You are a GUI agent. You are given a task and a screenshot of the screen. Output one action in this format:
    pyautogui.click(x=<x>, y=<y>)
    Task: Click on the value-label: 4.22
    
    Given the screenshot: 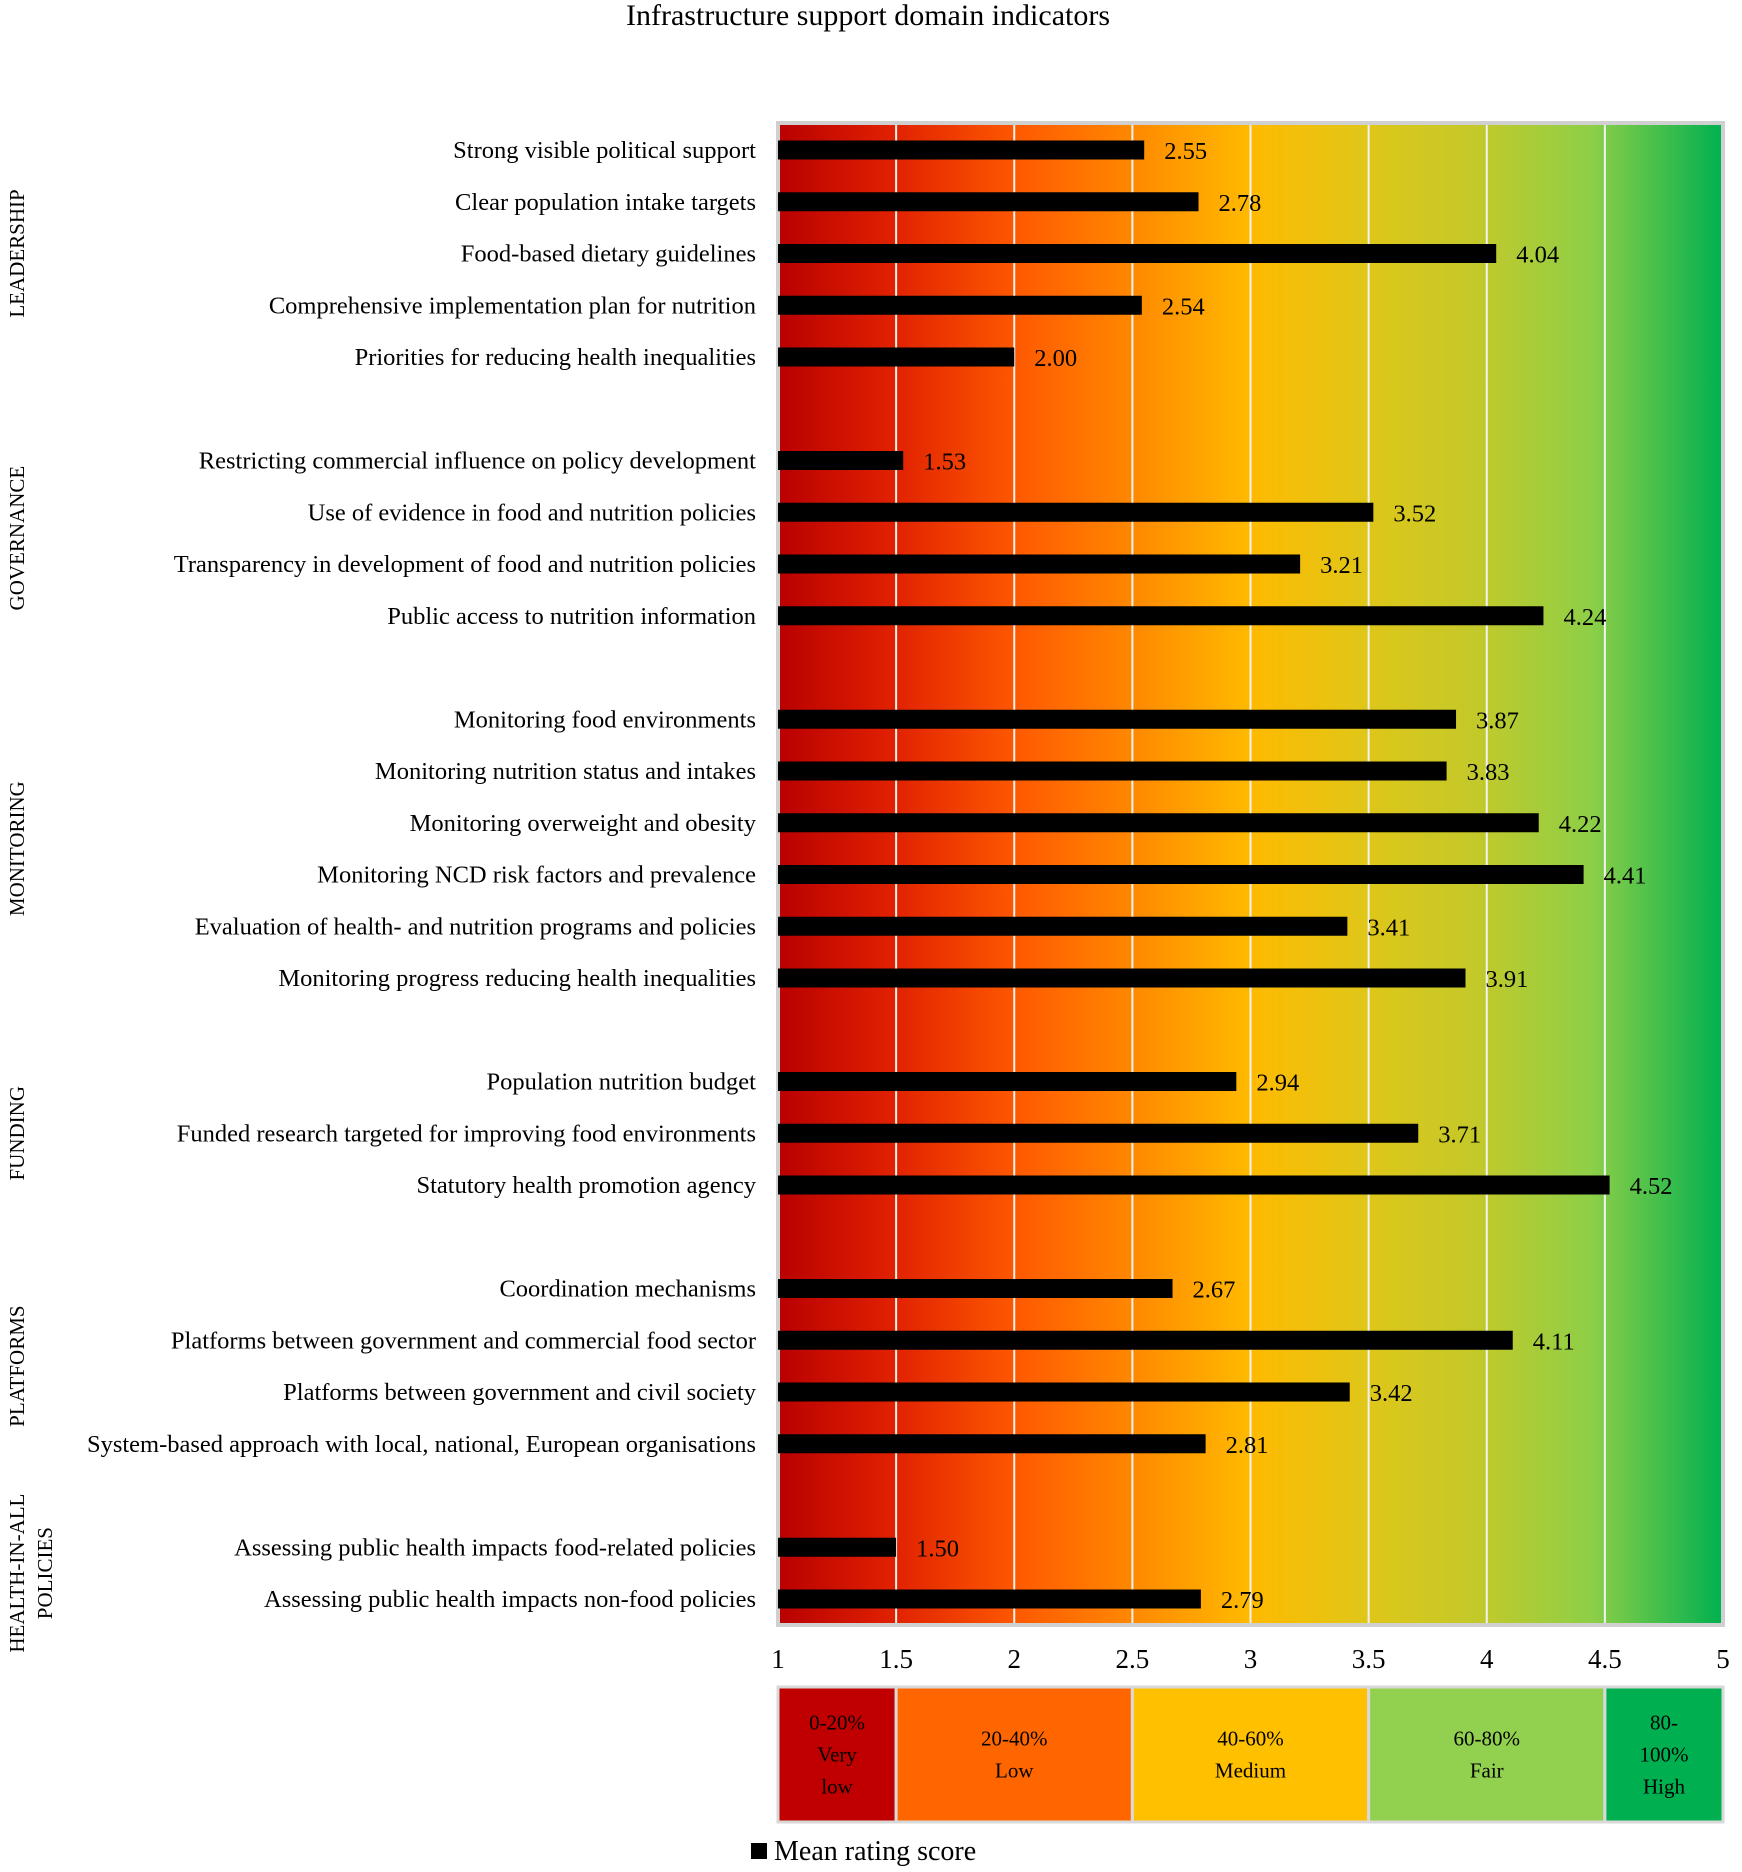 What is the action you would take?
    pyautogui.click(x=1580, y=824)
    